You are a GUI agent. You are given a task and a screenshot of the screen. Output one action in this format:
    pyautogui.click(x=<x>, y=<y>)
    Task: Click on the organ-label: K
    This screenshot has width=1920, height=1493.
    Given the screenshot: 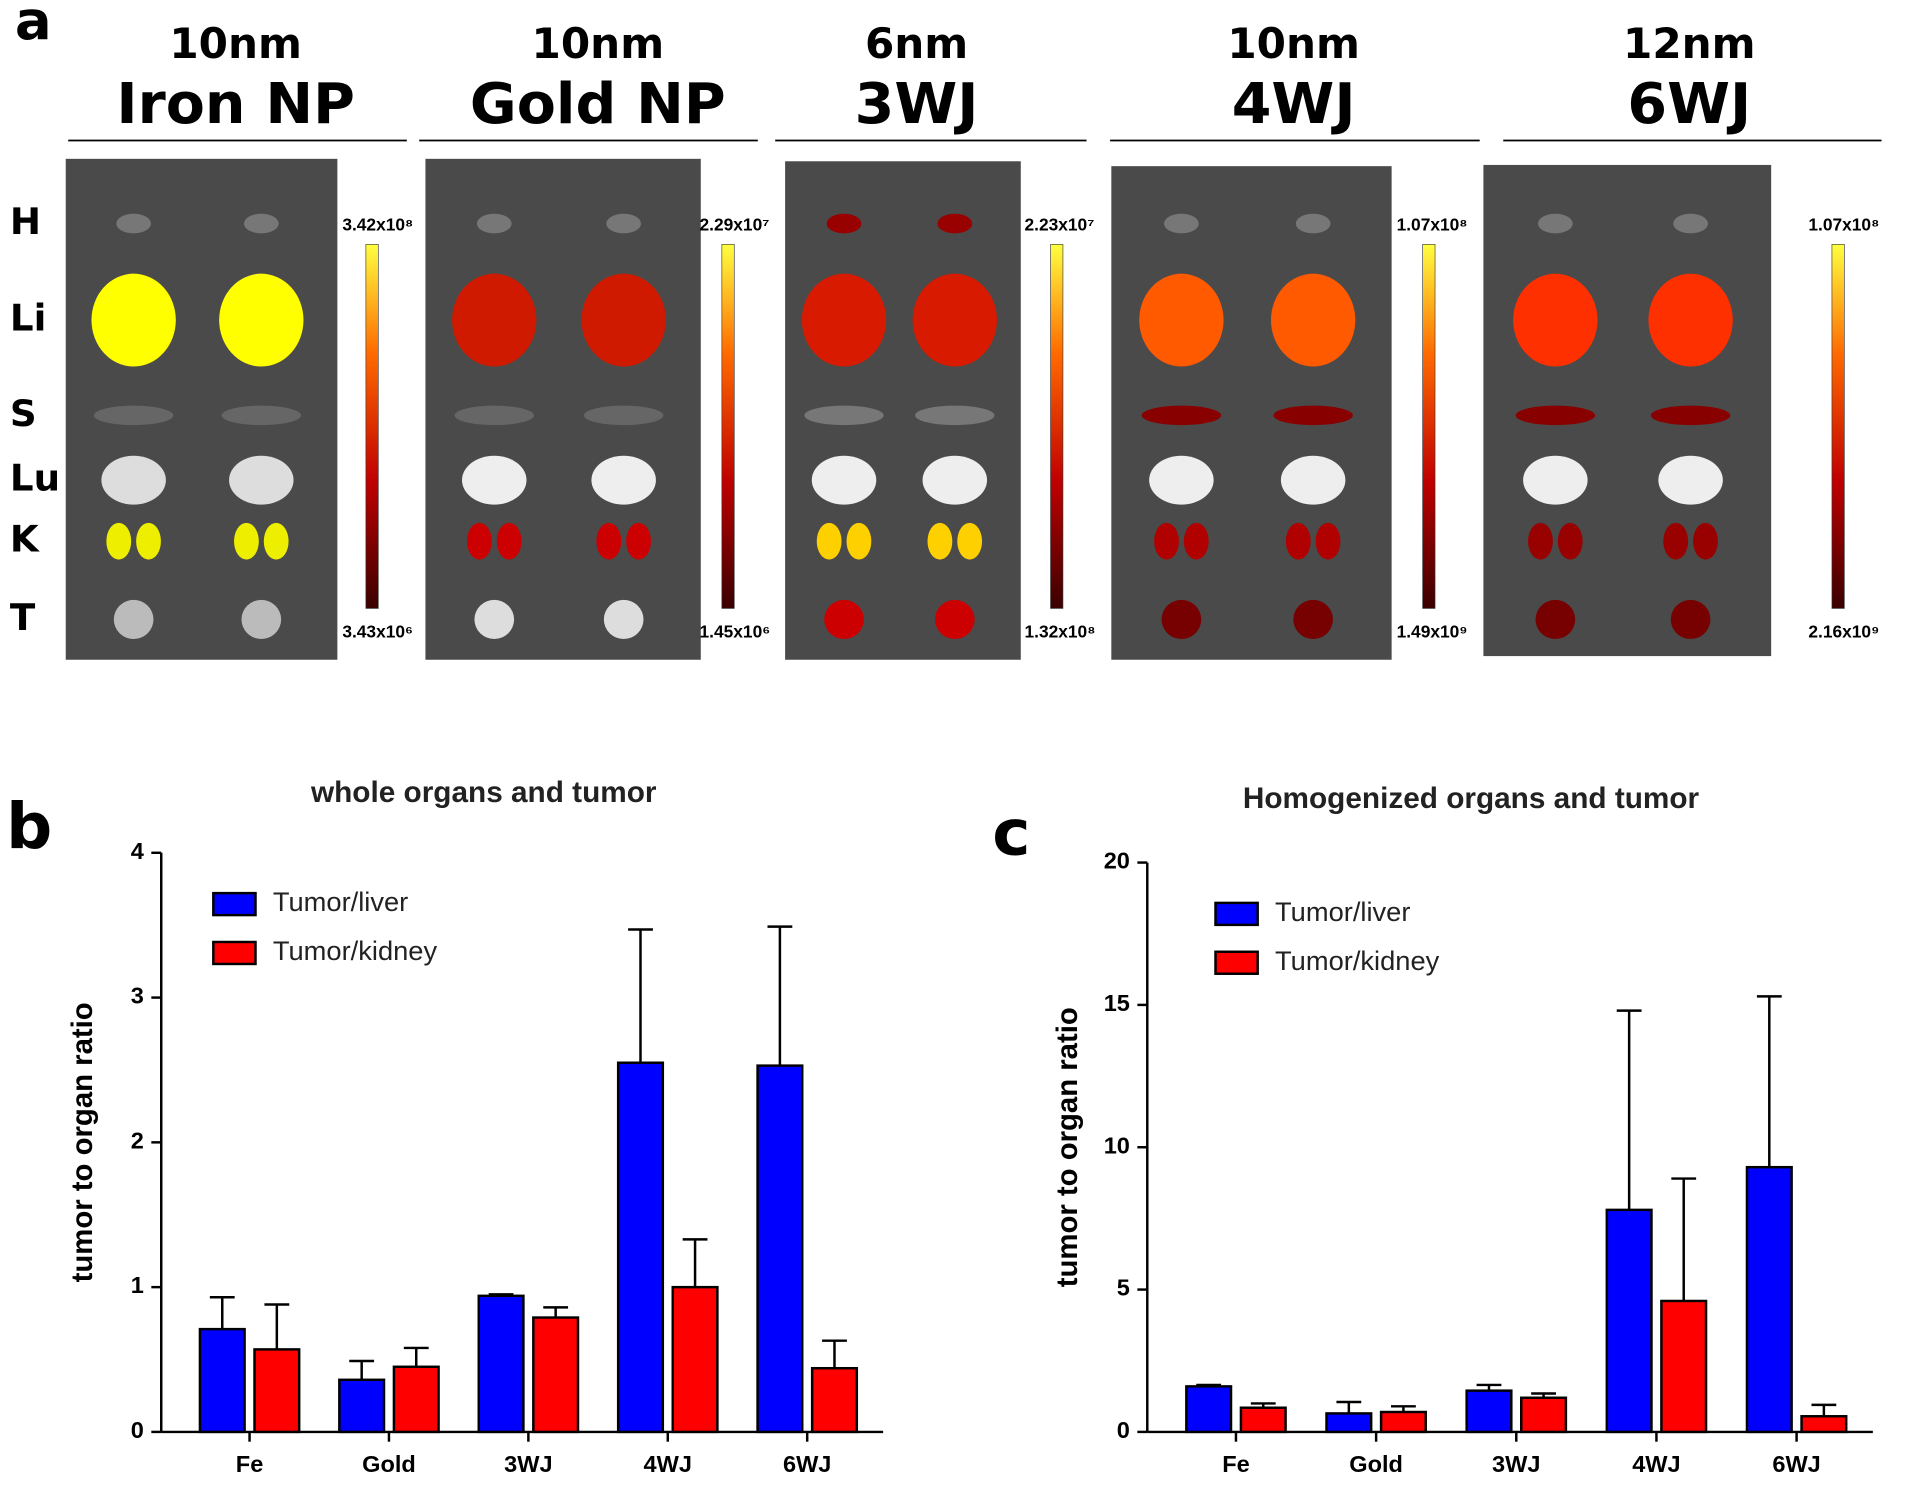 What is the action you would take?
    pyautogui.click(x=25, y=539)
    